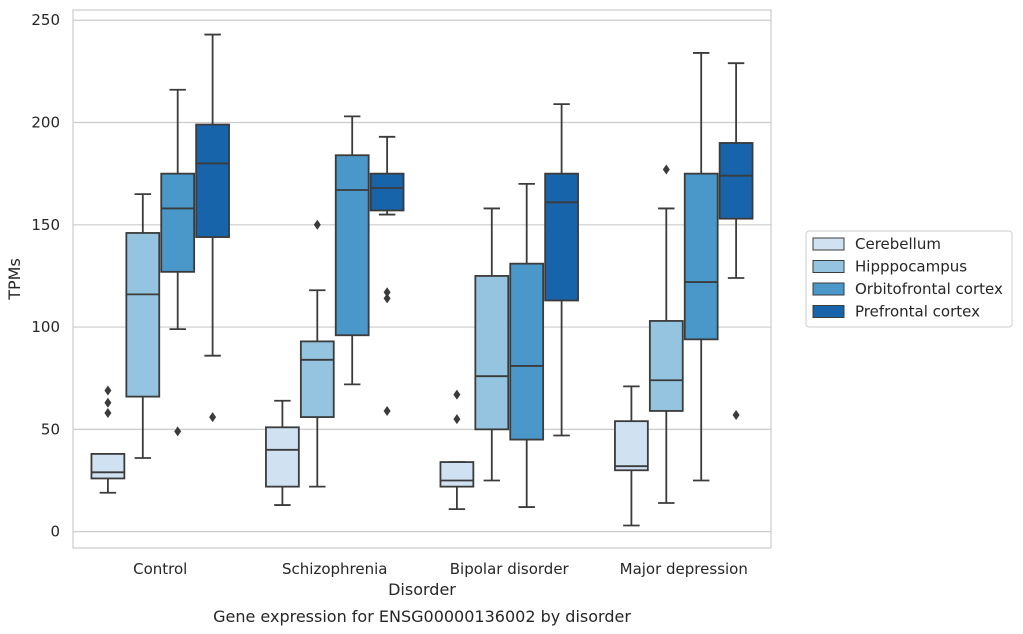  I want to click on box-schizophrenia-orbitofrontal-cortex, so click(352, 250).